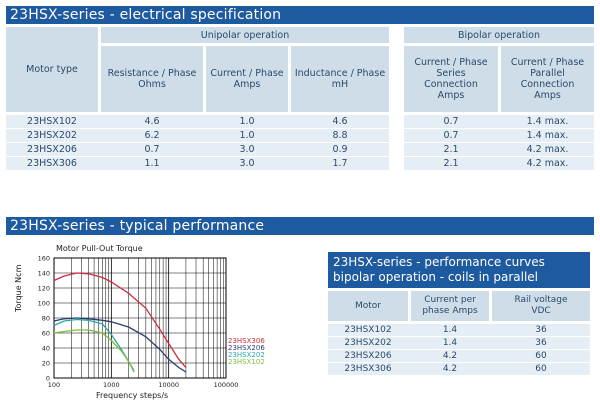 The height and width of the screenshot is (407, 600). I want to click on legend-entry: 23HSX206, so click(246, 348).